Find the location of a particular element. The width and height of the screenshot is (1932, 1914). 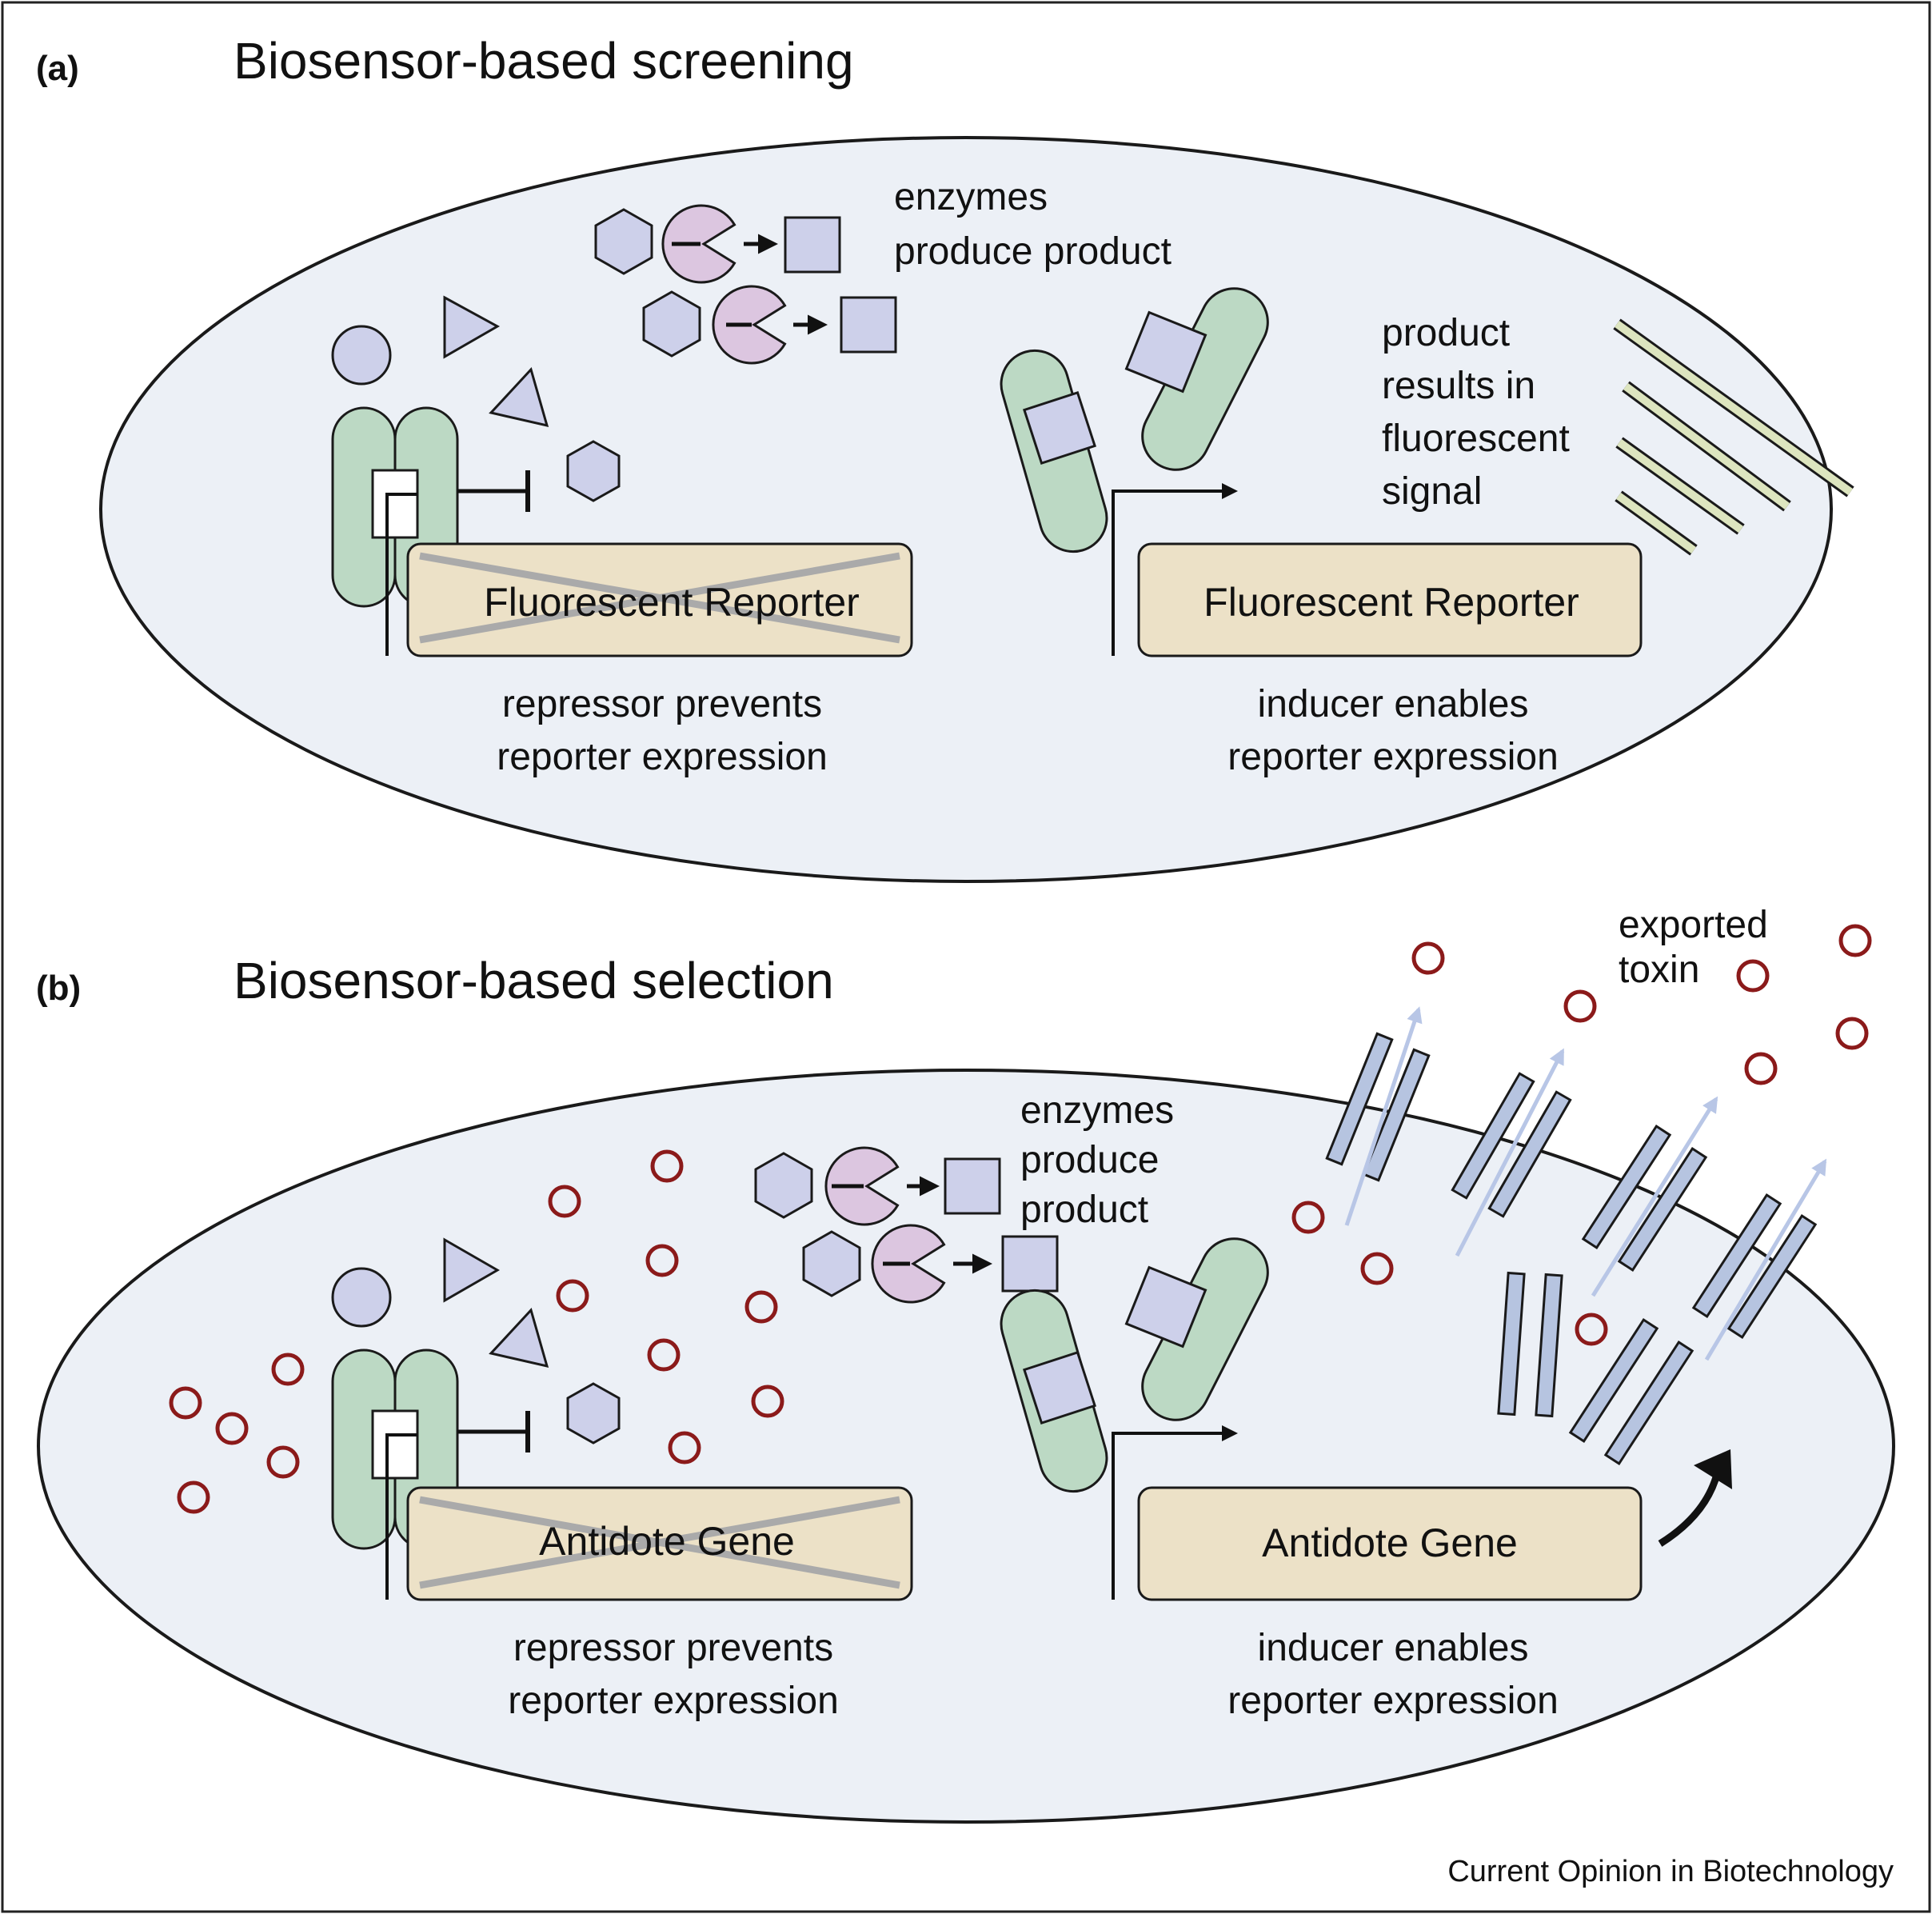

fluorescent-signal is located at coordinates (1734, 437).